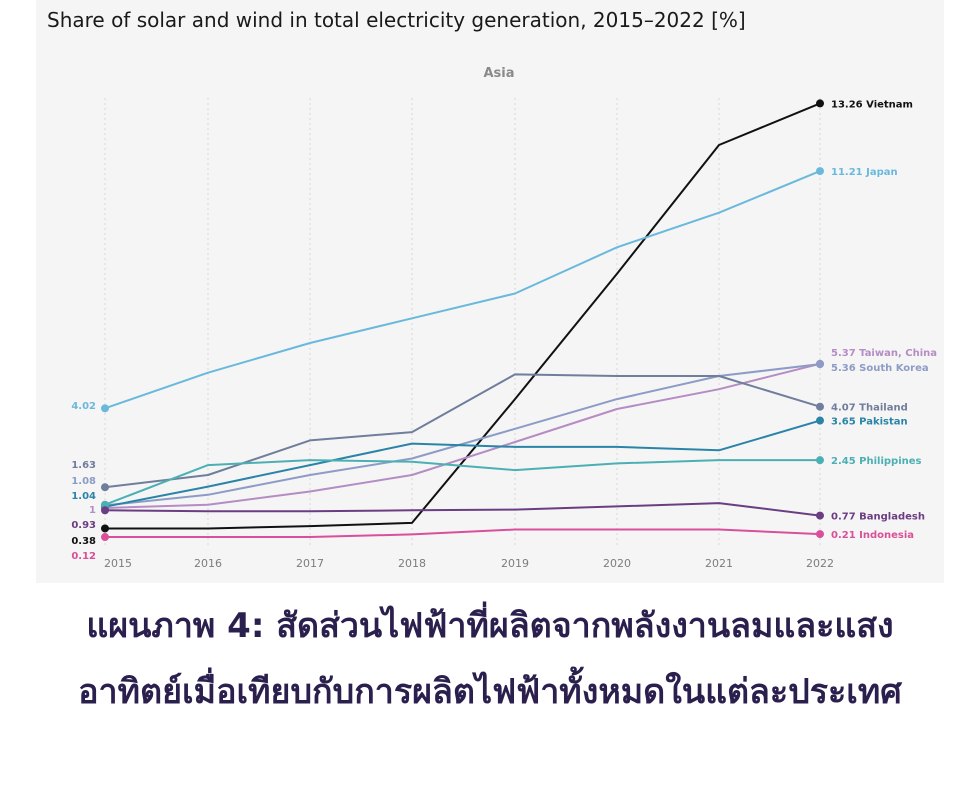 The width and height of the screenshot is (960, 812). Describe the element at coordinates (848, 104) in the screenshot. I see `end-value: 13.26` at that location.